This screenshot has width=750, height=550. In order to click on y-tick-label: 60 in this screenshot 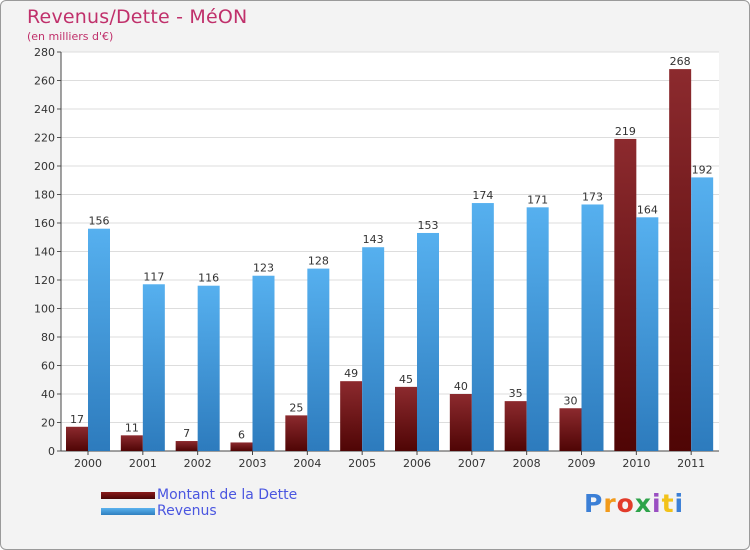, I will do `click(48, 366)`.